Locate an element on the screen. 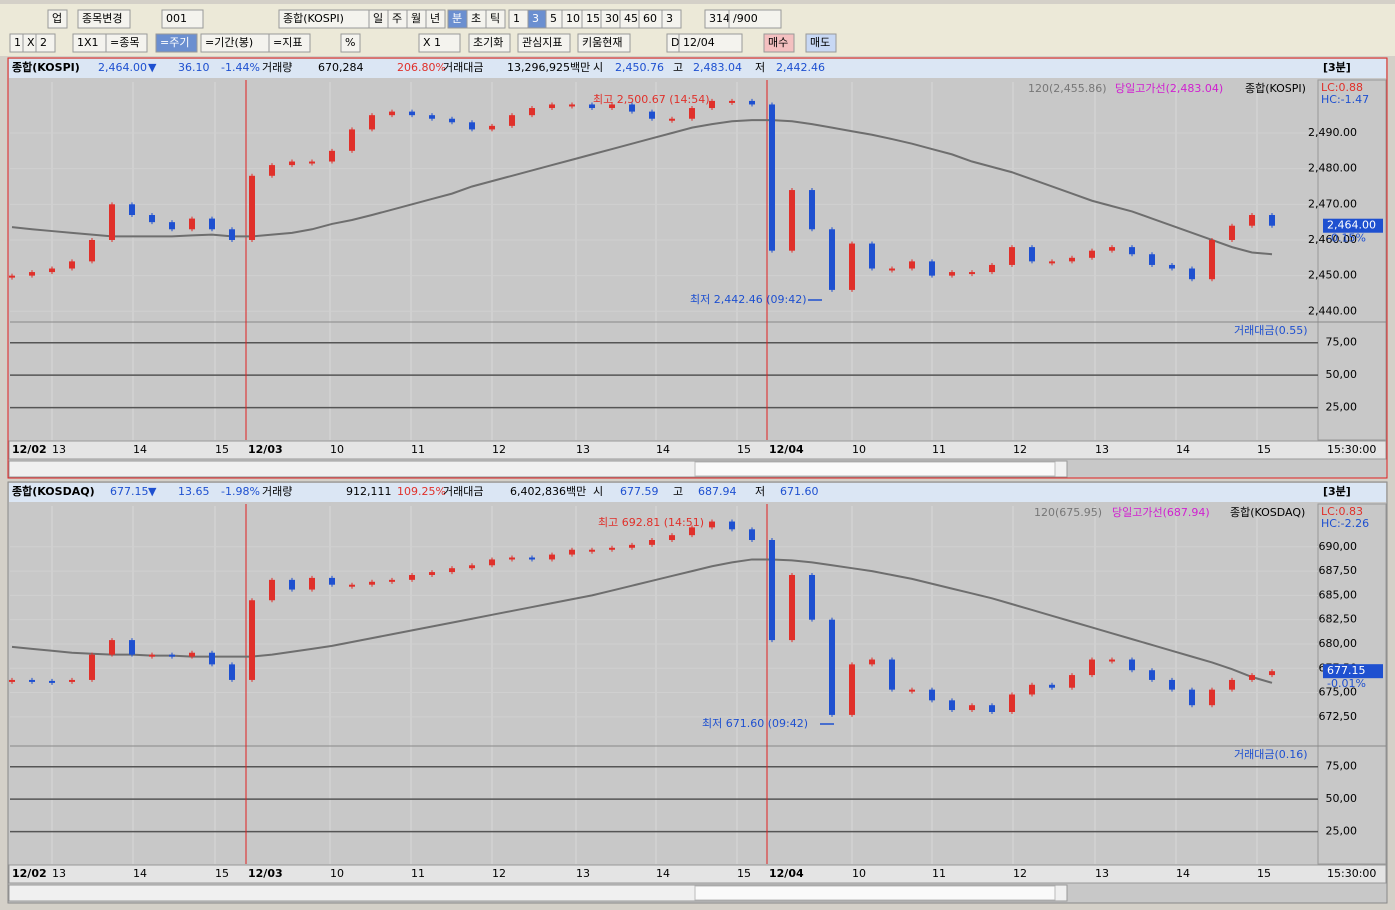  toolbar-label: 3 is located at coordinates (669, 18).